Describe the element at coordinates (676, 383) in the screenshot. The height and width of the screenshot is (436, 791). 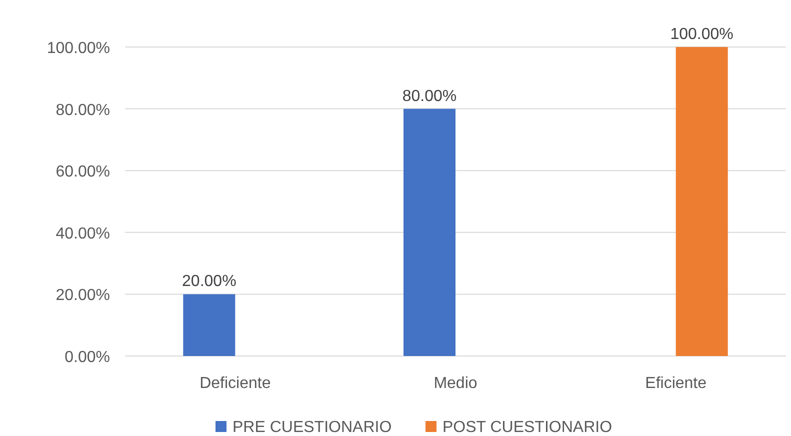
I see `x-tick-label: Eficiente` at that location.